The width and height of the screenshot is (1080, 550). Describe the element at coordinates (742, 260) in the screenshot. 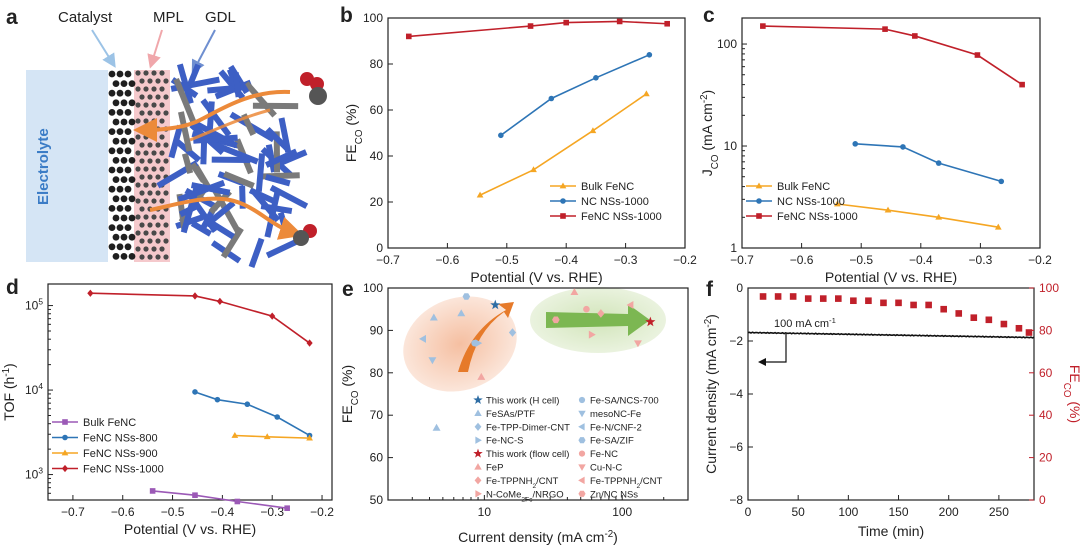

I see `x-tick-label: −0.7` at that location.